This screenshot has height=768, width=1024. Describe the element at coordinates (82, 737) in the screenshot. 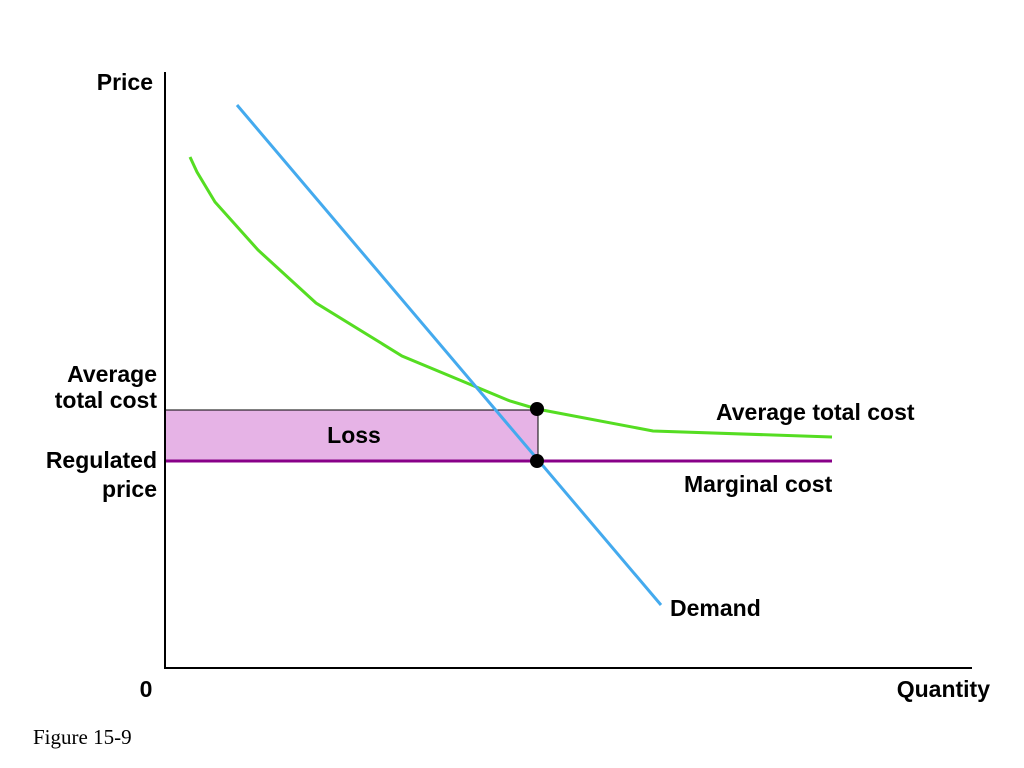

I see `figure-caption: Figure 15-9` at that location.